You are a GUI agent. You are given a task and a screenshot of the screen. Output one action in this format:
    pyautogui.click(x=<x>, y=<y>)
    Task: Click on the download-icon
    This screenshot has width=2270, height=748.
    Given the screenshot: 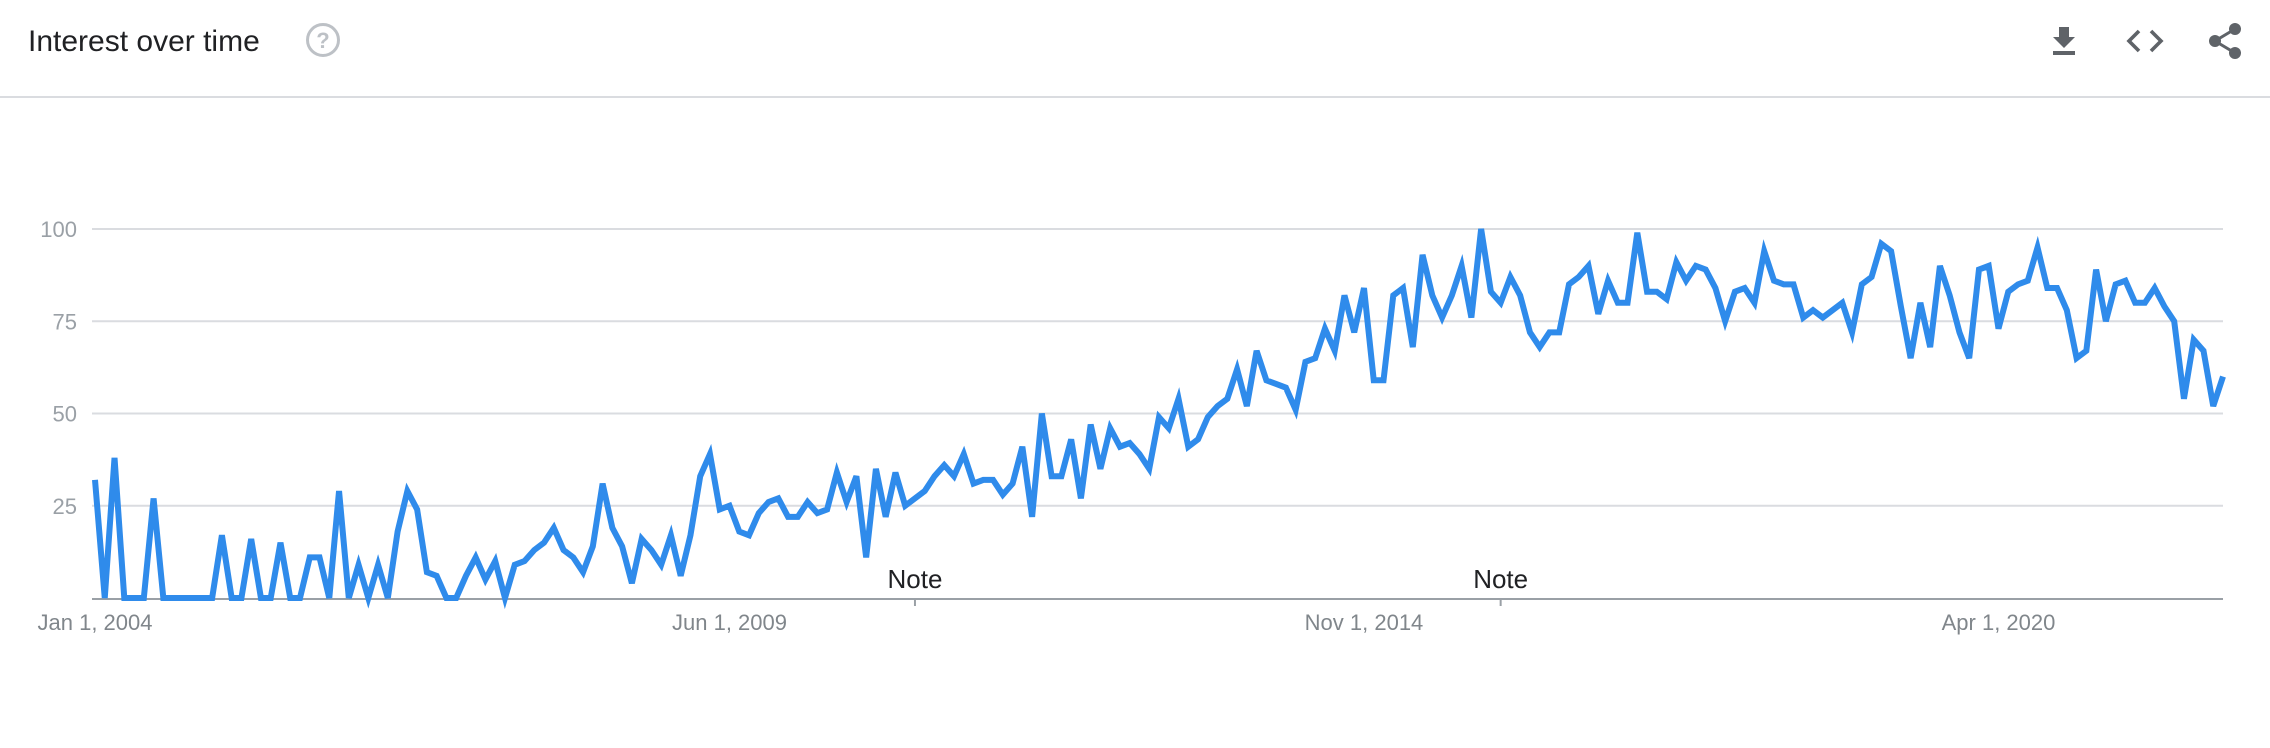 What is the action you would take?
    pyautogui.click(x=2064, y=41)
    